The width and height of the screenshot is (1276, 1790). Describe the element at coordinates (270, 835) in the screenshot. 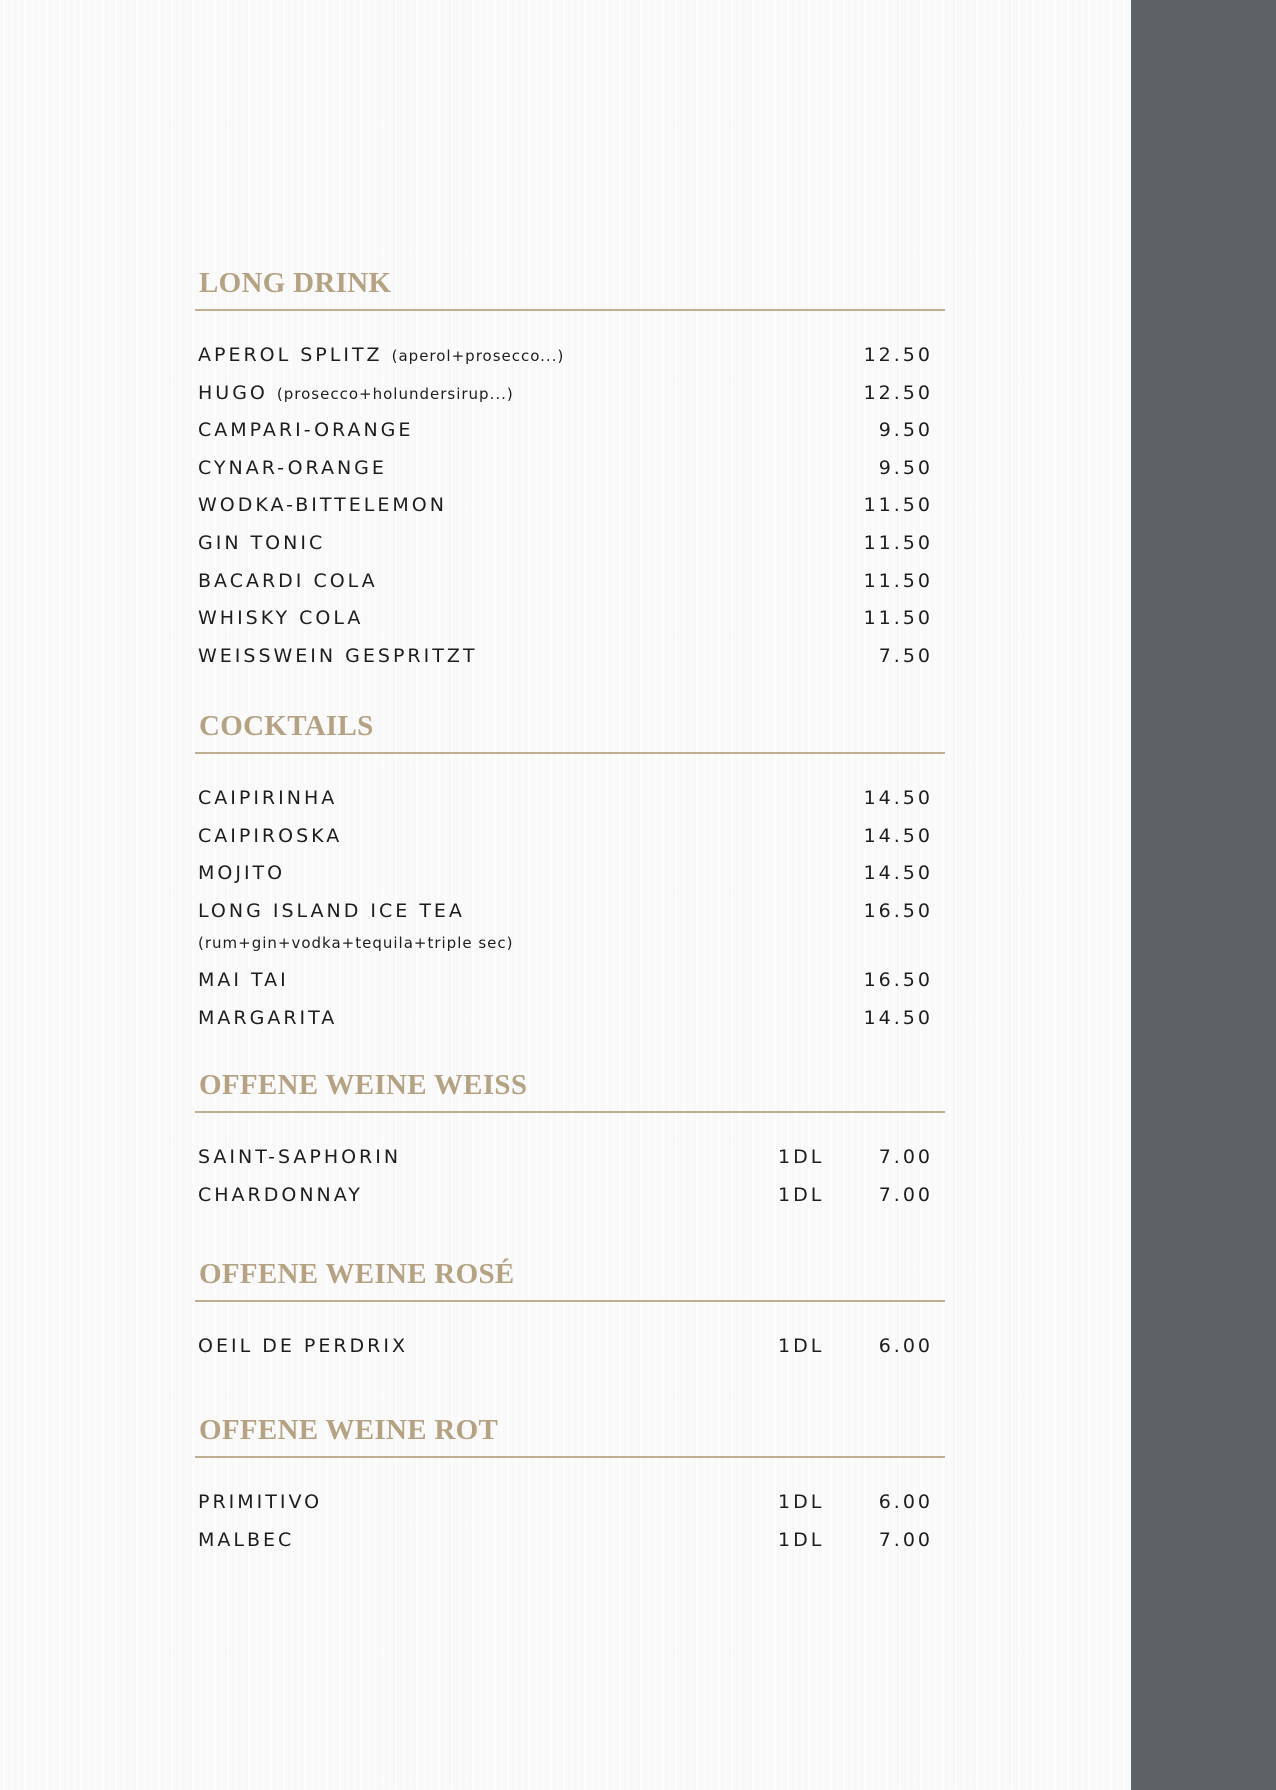

I see `item-name: CAIPIROSKA` at that location.